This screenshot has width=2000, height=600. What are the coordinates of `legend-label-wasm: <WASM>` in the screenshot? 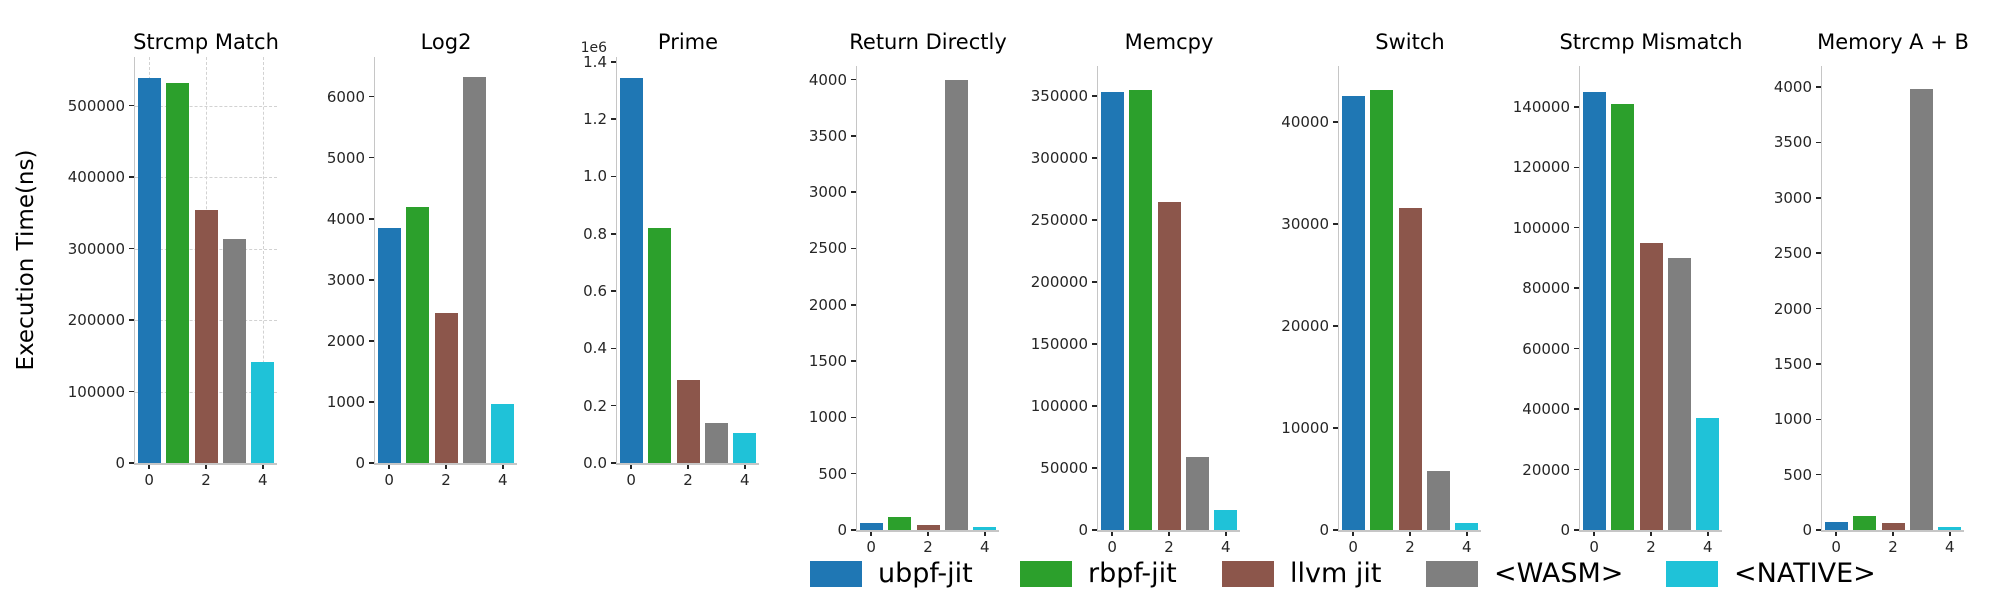 It's located at (1559, 573).